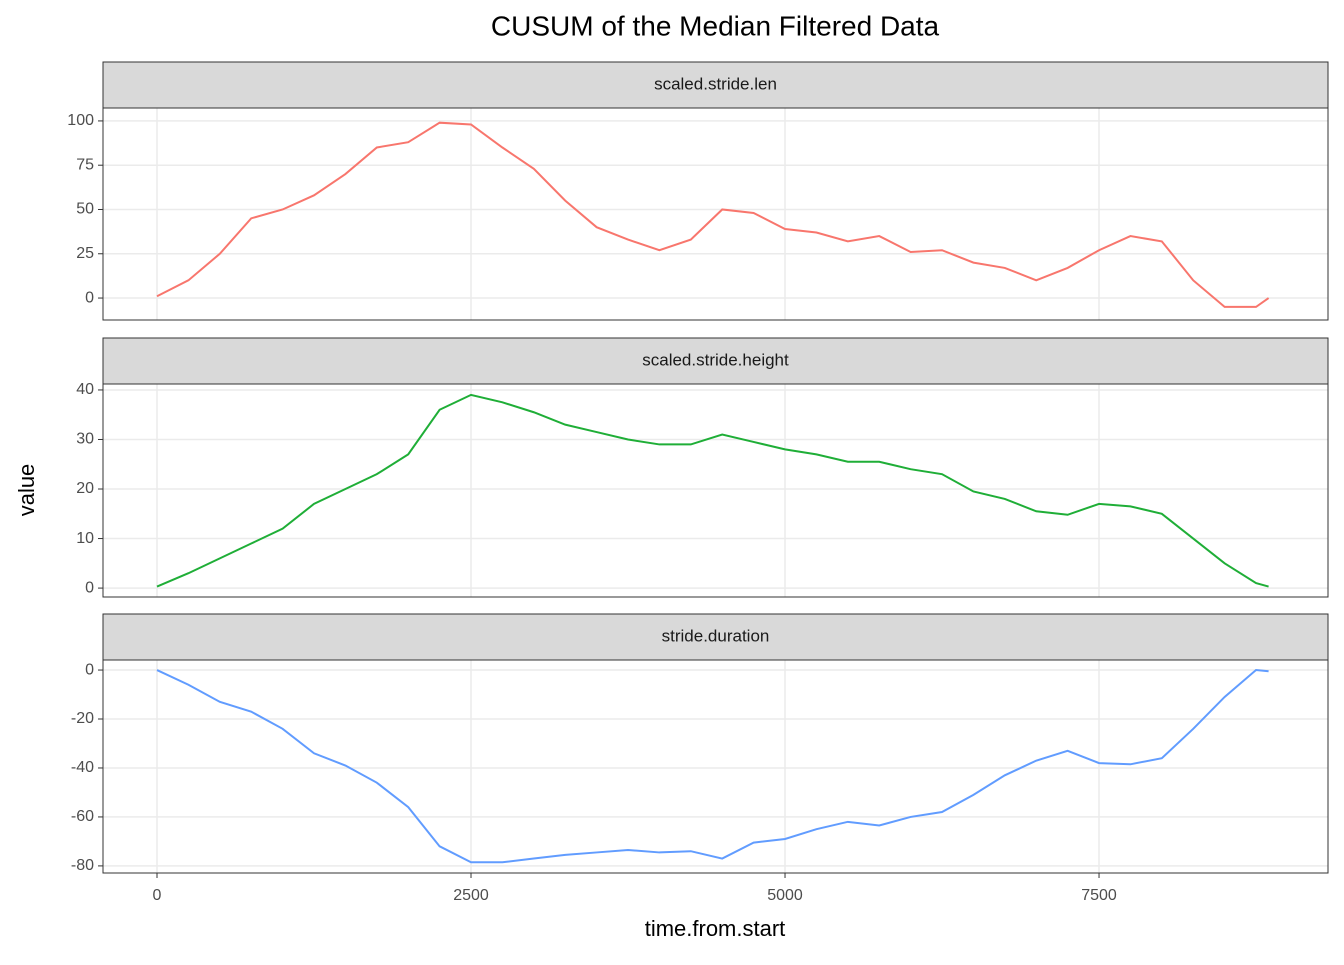 This screenshot has height=965, width=1344. I want to click on y-tick-label: -80, so click(82, 865).